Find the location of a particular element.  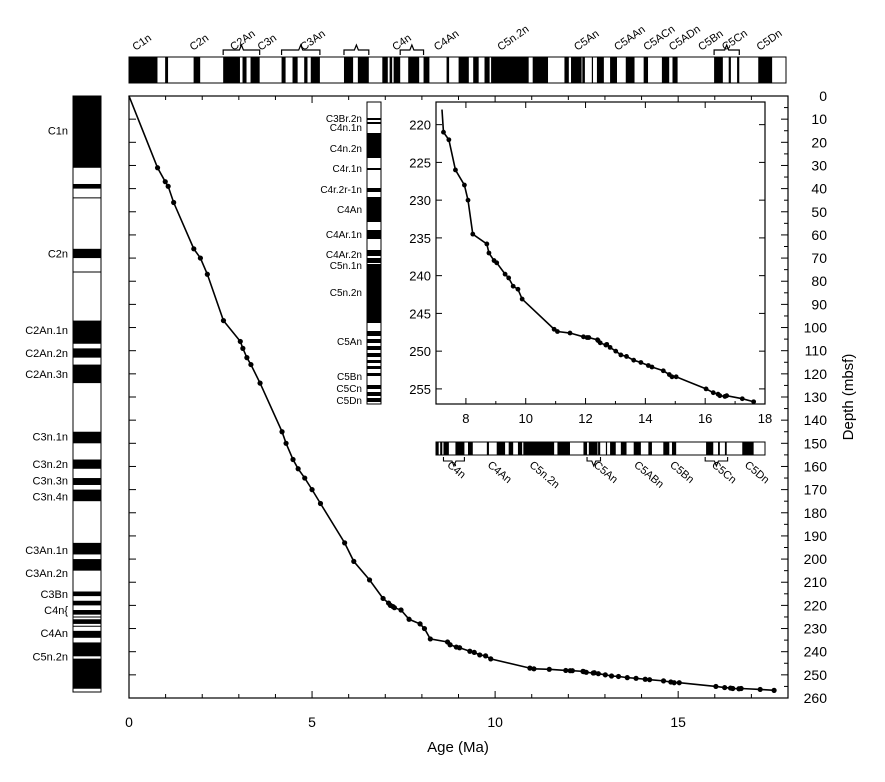

inset-x-tick-label: 14 is located at coordinates (645, 418).